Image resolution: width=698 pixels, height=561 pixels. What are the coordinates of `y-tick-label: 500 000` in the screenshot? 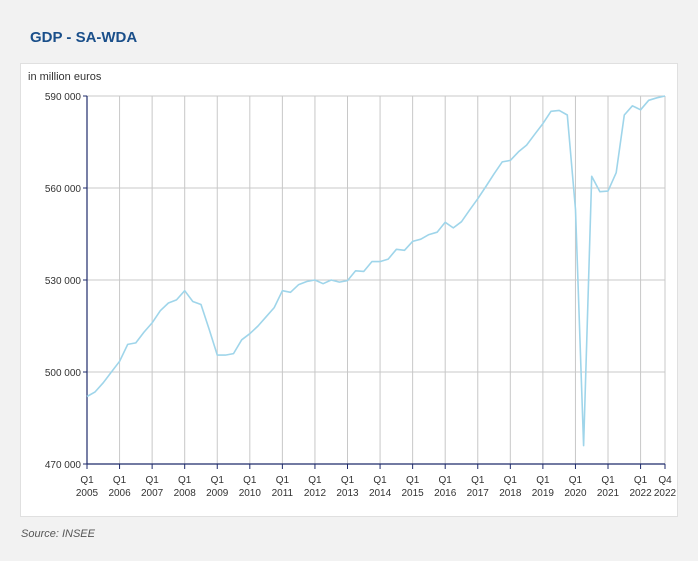 It's located at (63, 373).